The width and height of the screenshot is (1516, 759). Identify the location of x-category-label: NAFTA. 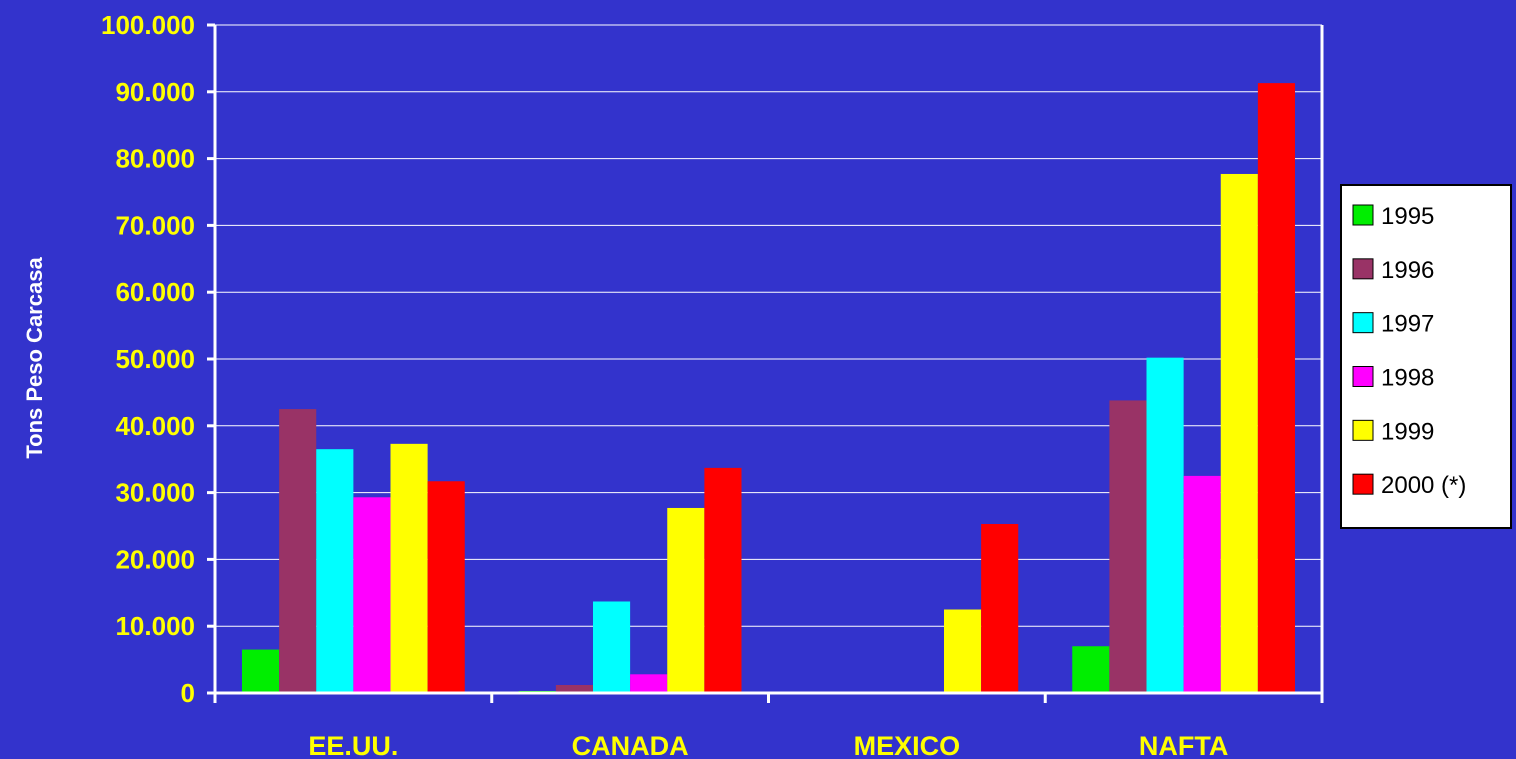
(1183, 745).